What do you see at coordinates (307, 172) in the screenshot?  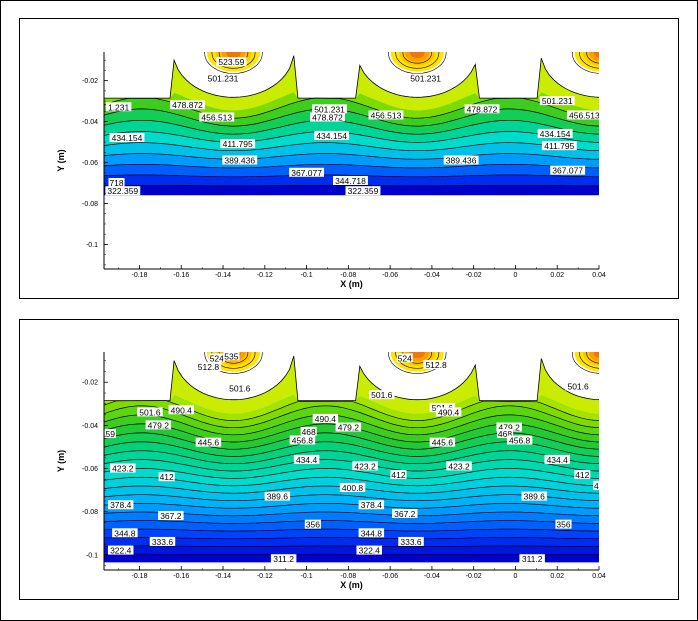 I see `contour-label: 367.077` at bounding box center [307, 172].